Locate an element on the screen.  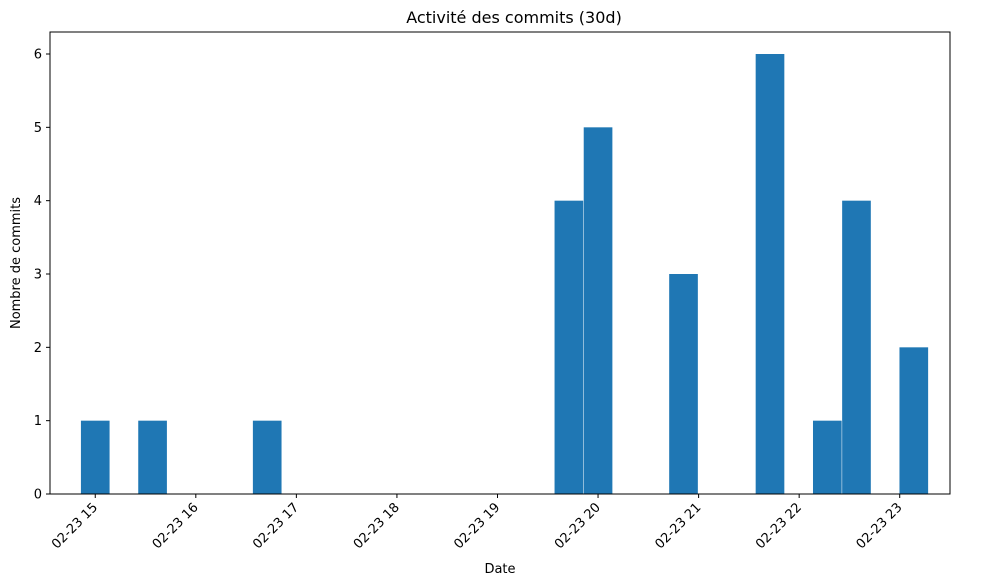
x-tick-label-1: 02-23 16 is located at coordinates (176, 526).